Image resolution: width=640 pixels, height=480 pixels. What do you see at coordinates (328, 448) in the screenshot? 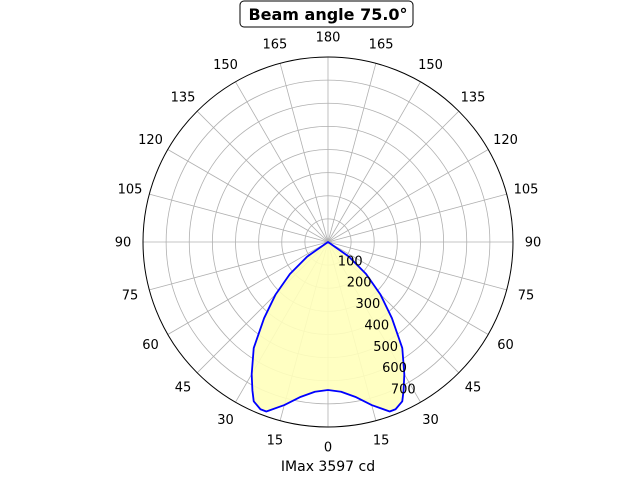
I see `angle-tick-label: 0` at bounding box center [328, 448].